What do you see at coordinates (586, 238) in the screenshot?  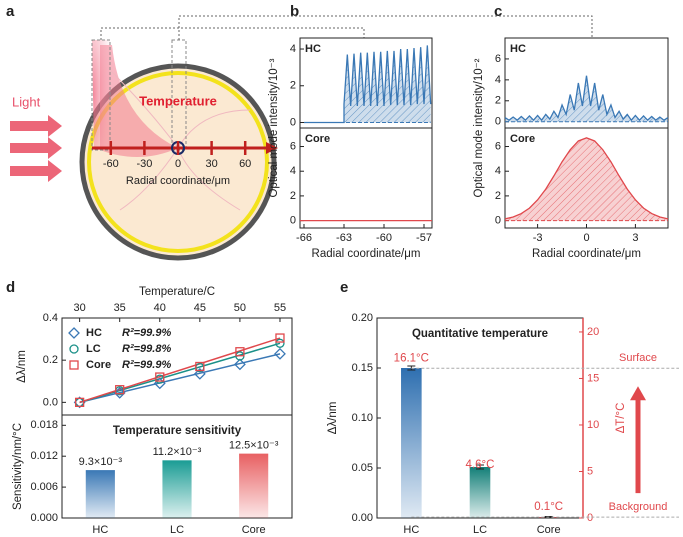 I see `x-tick-label: 0` at bounding box center [586, 238].